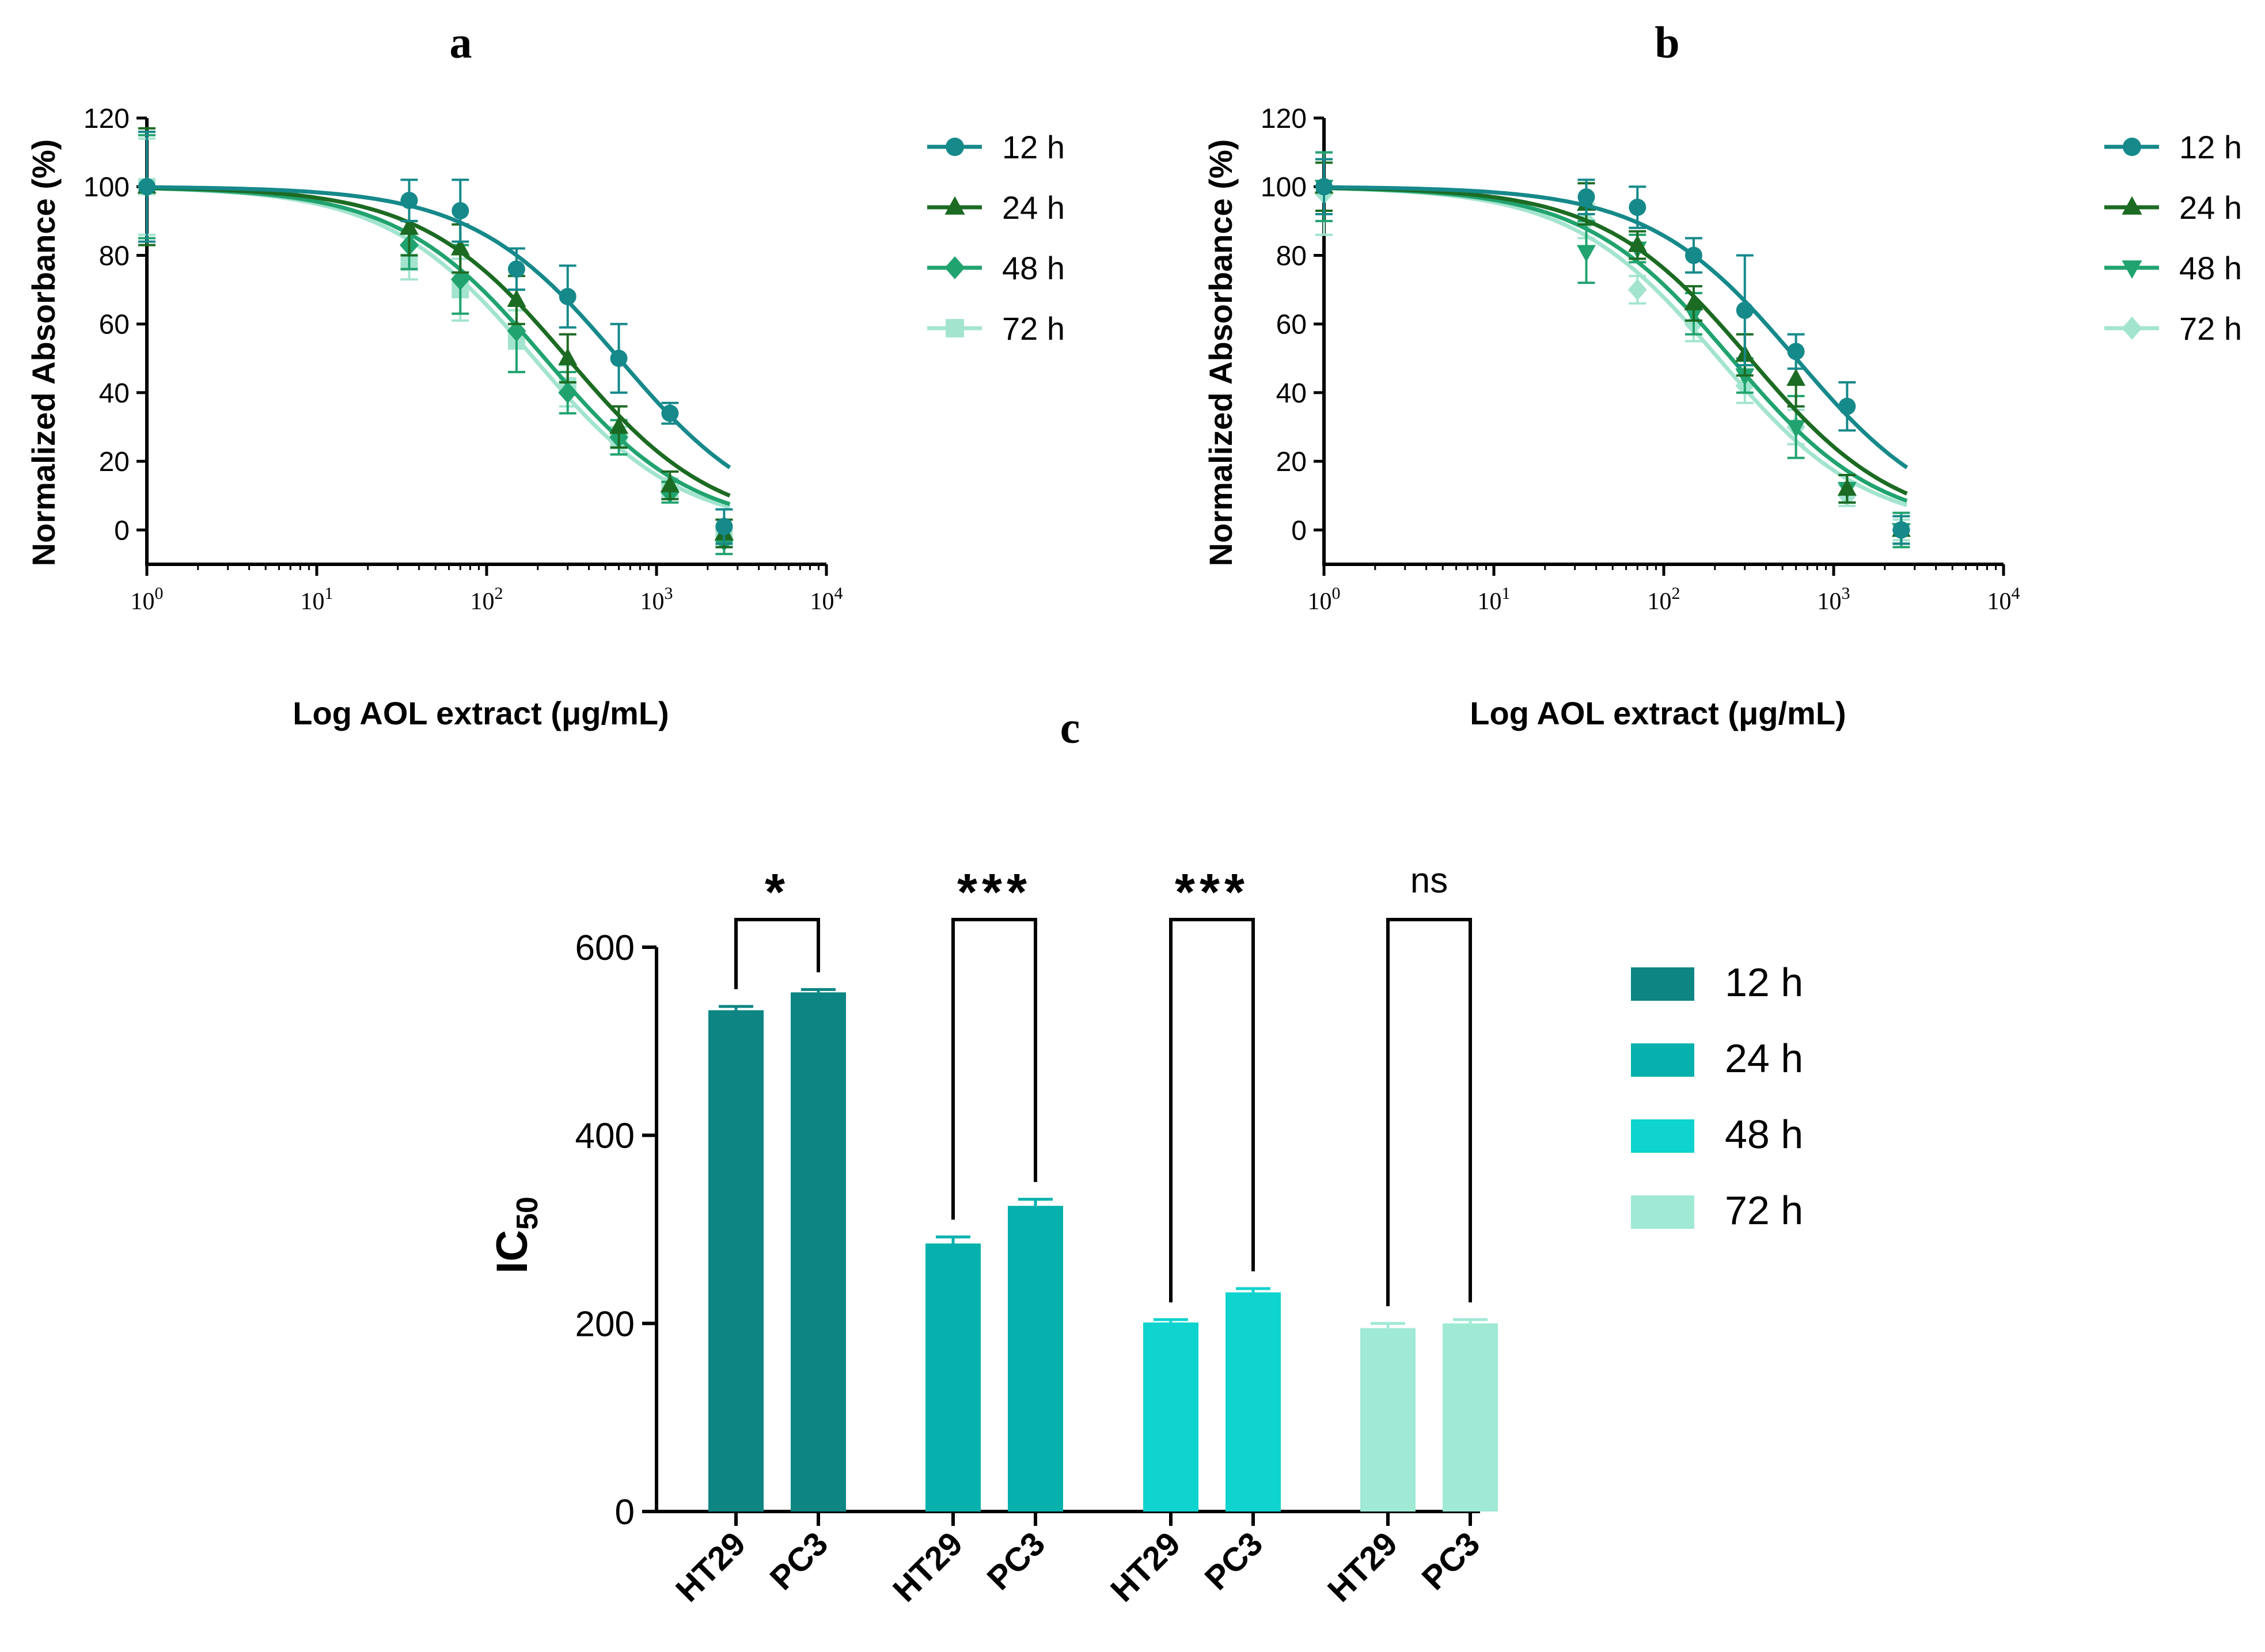 The width and height of the screenshot is (2265, 1652). I want to click on legend-label: 24 h, so click(1033, 207).